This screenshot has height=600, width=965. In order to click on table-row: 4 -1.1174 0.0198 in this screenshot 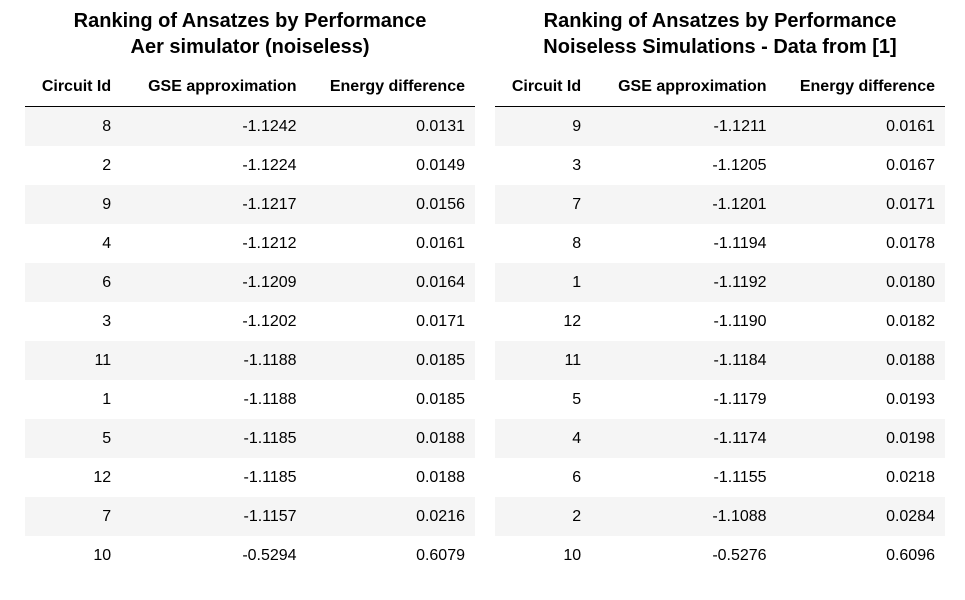, I will do `click(720, 438)`.